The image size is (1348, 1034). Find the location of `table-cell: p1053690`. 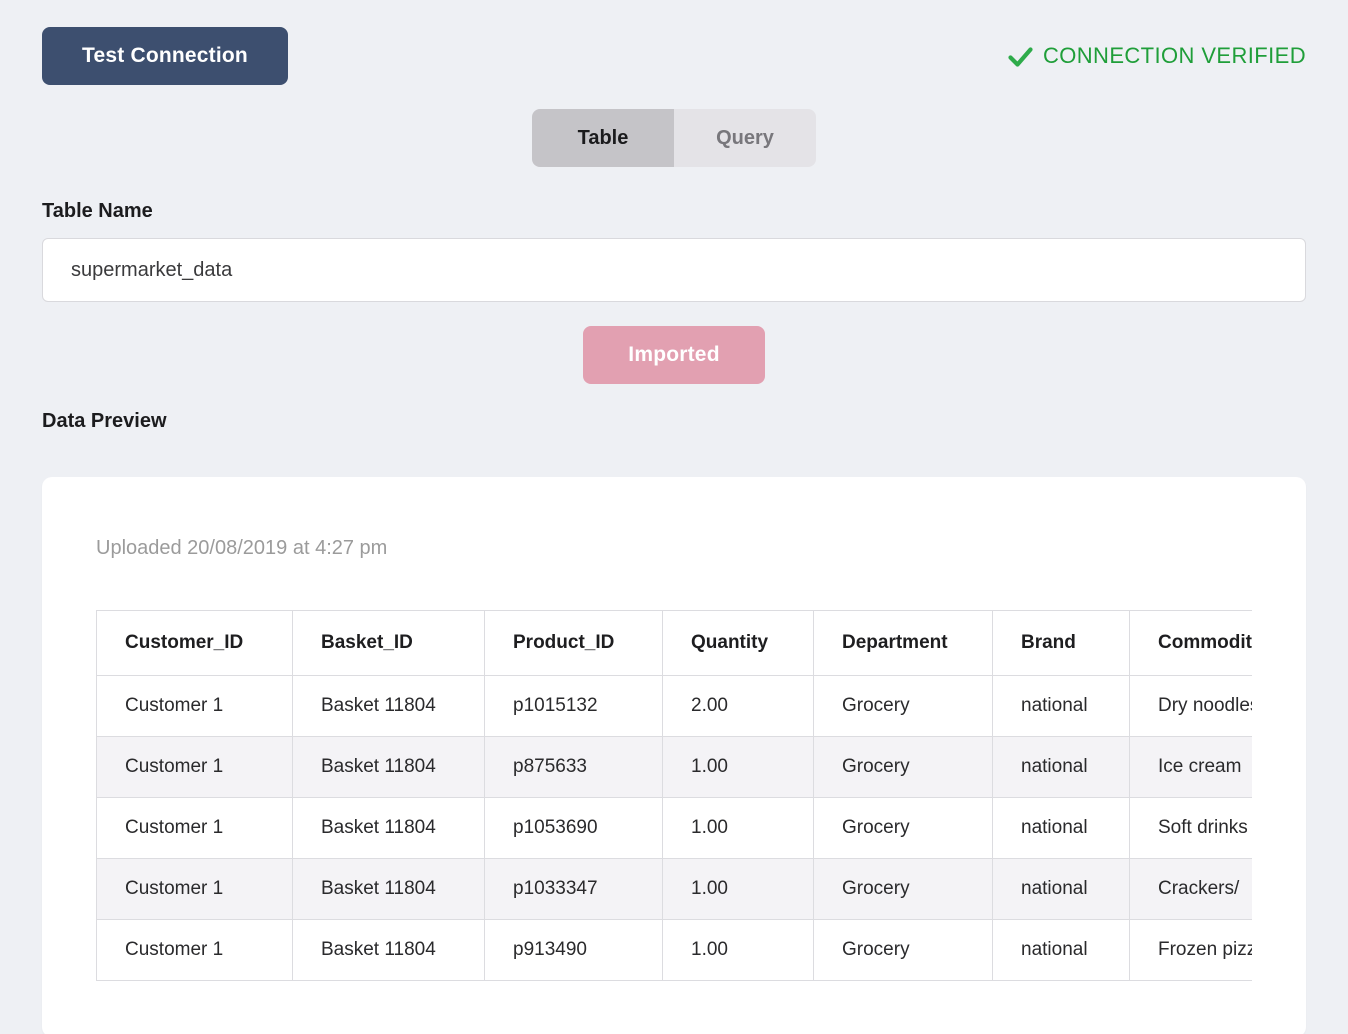

table-cell: p1053690 is located at coordinates (573, 828).